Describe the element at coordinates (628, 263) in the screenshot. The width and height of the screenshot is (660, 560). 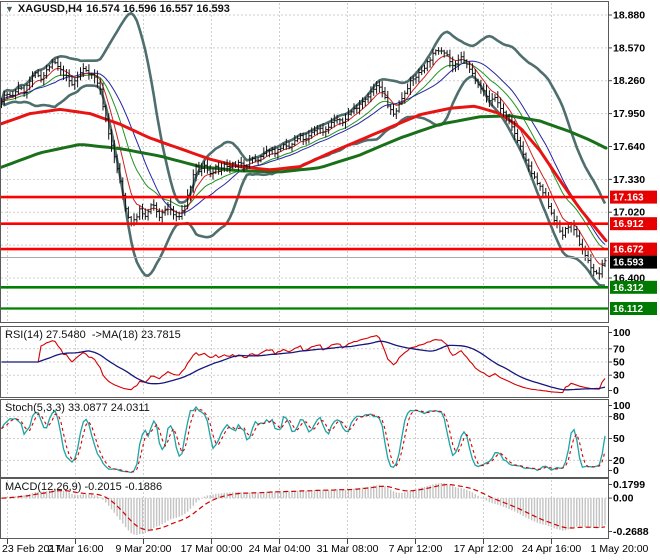
I see `svg-text: 16.593` at that location.